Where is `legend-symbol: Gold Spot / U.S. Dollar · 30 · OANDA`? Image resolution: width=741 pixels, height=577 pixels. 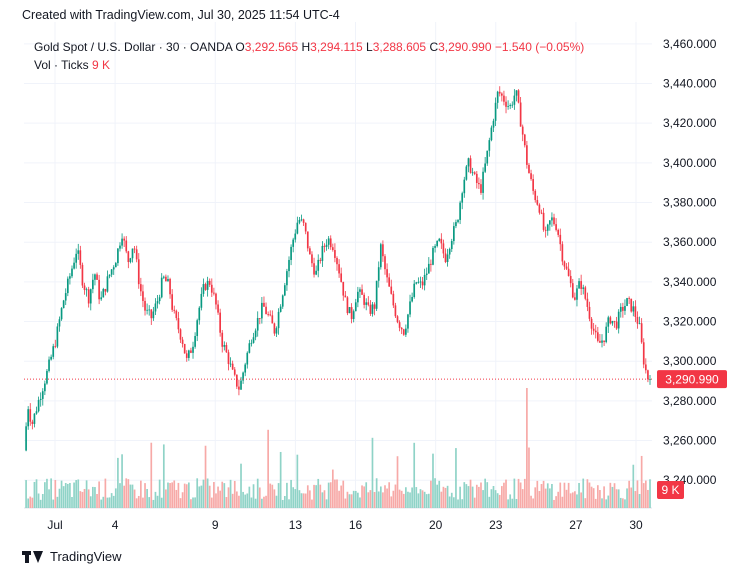 legend-symbol: Gold Spot / U.S. Dollar · 30 · OANDA is located at coordinates (133, 47).